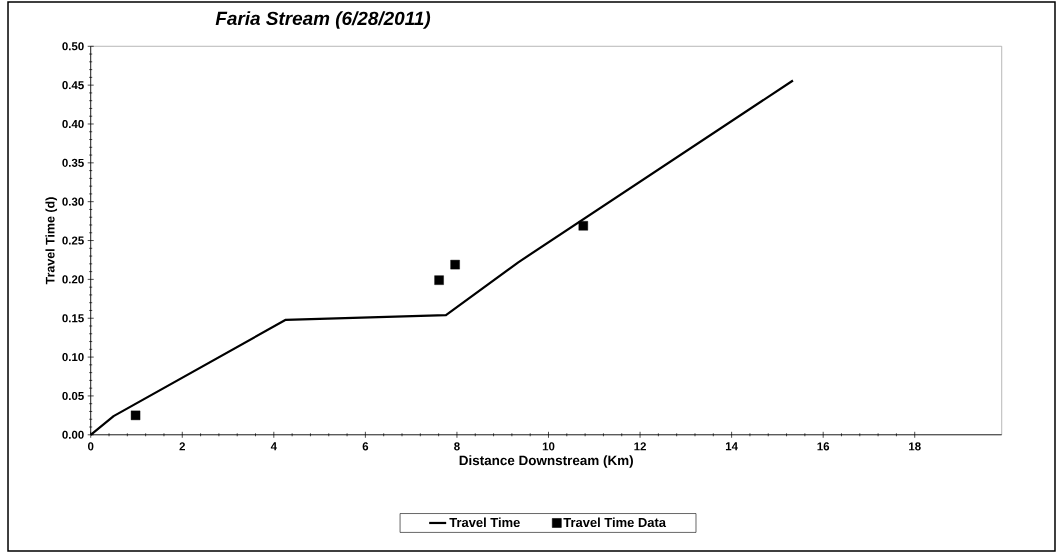  Describe the element at coordinates (484, 522) in the screenshot. I see `legend-label: Travel Time` at that location.